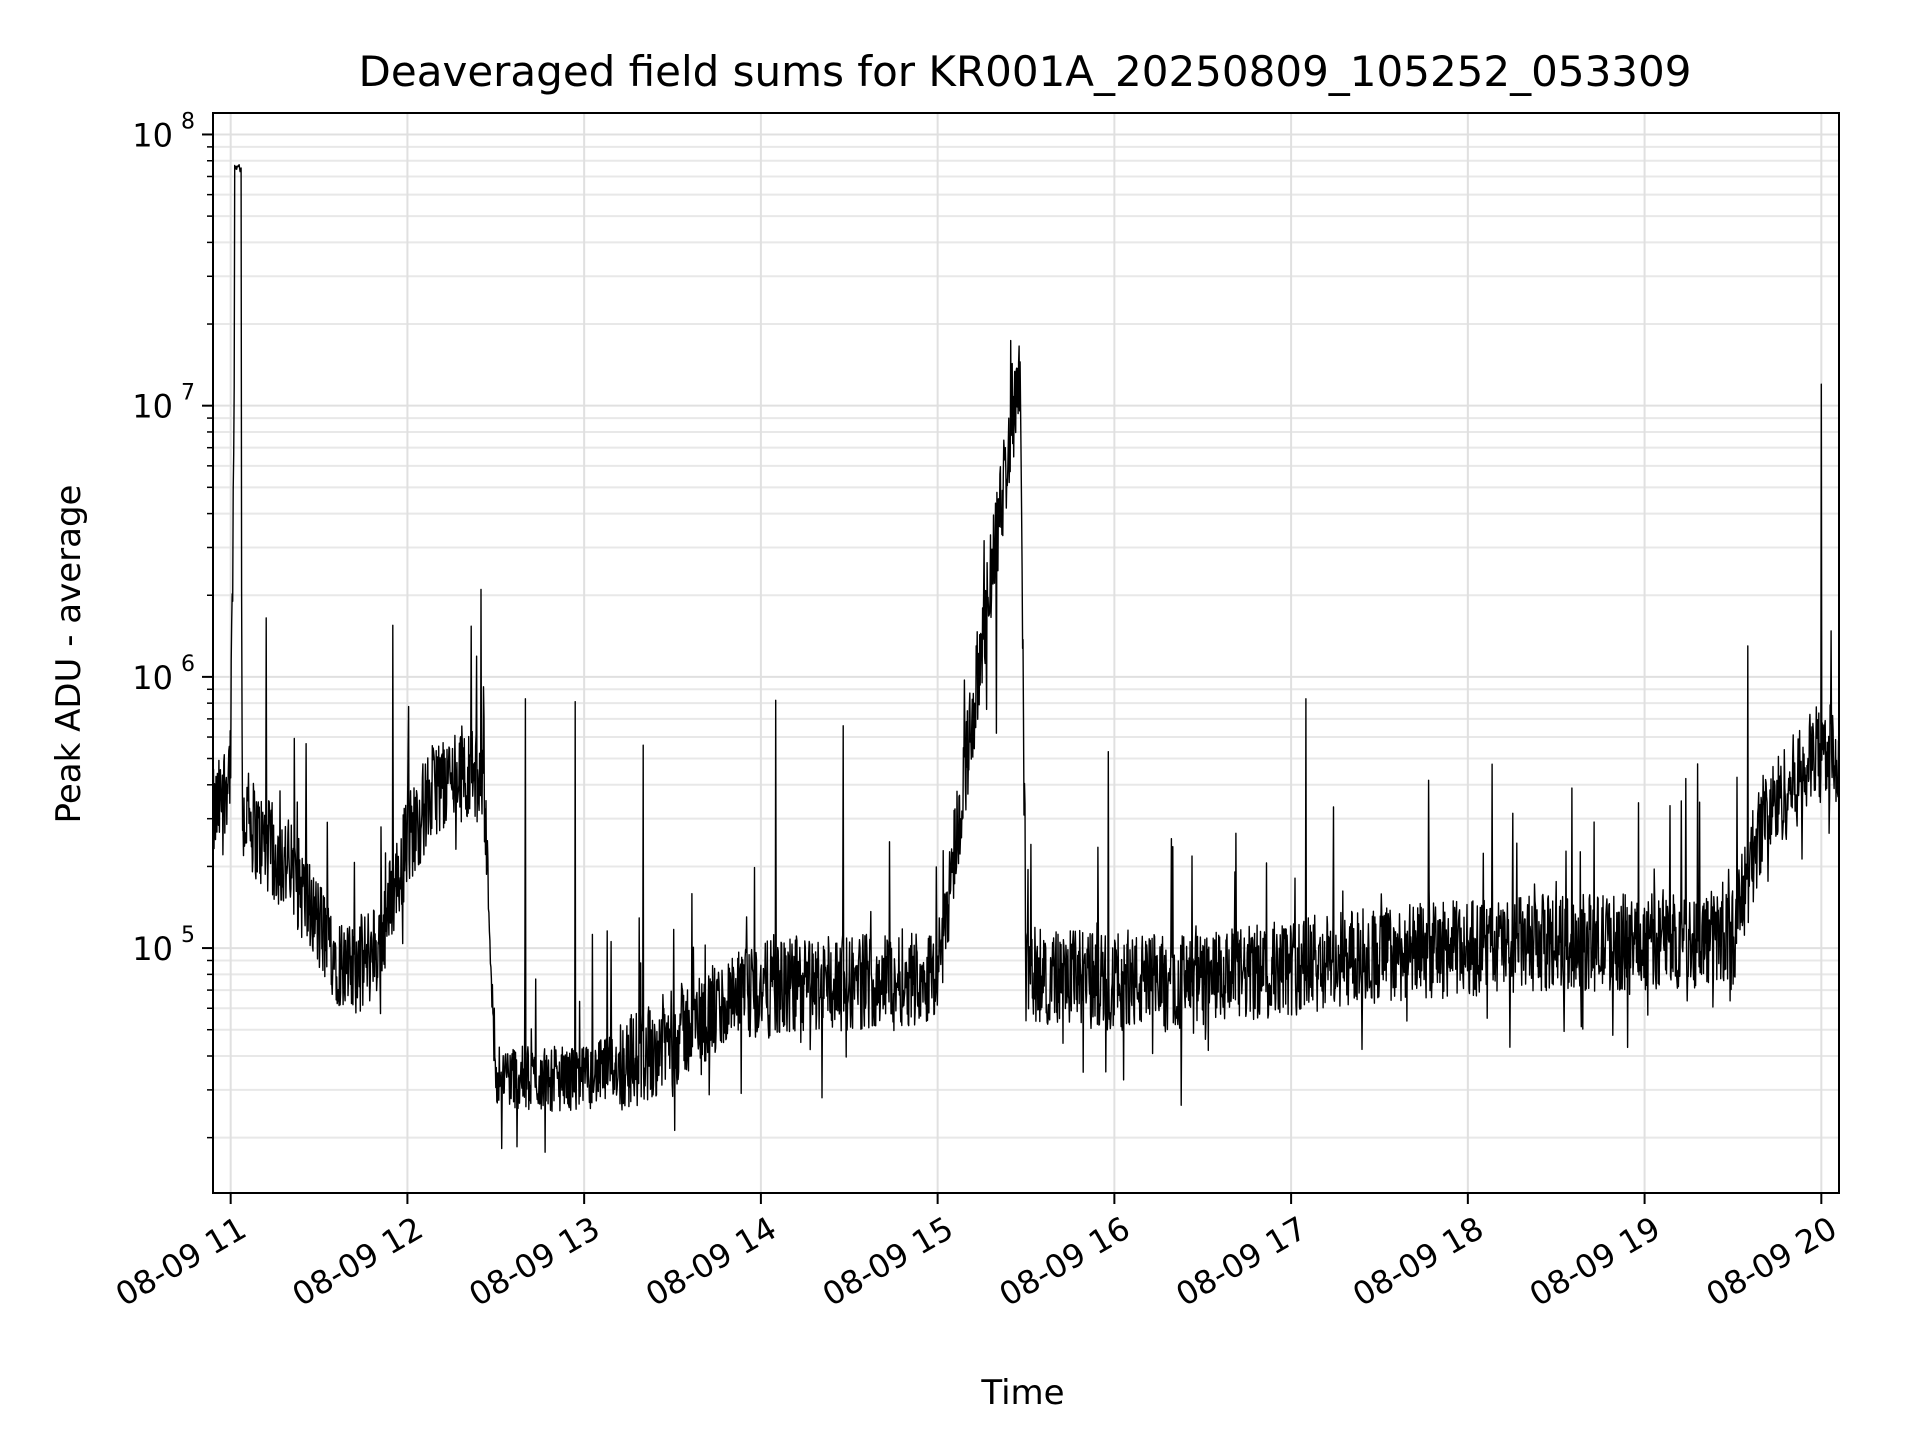  What do you see at coordinates (1418, 1261) in the screenshot?
I see `x-tick-label: 08-09 18` at bounding box center [1418, 1261].